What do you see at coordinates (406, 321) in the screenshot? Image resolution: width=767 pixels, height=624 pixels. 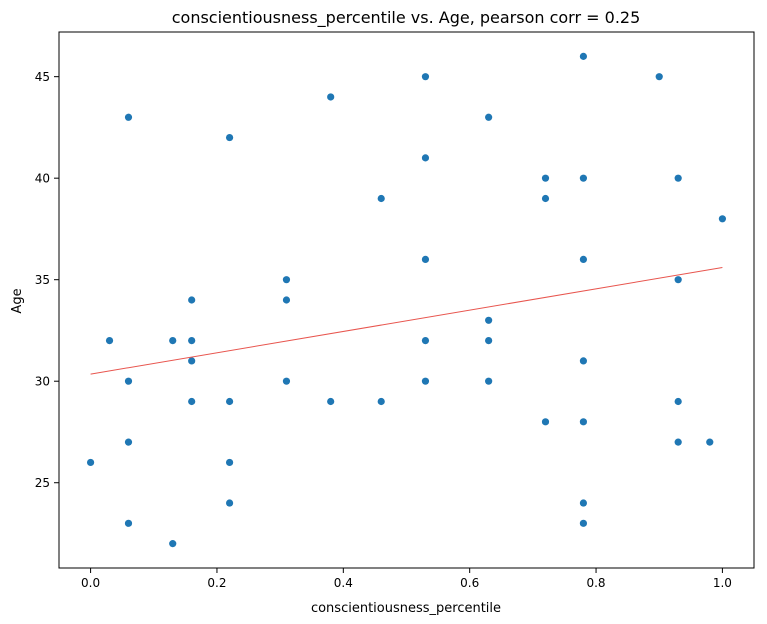 I see `trend-line` at bounding box center [406, 321].